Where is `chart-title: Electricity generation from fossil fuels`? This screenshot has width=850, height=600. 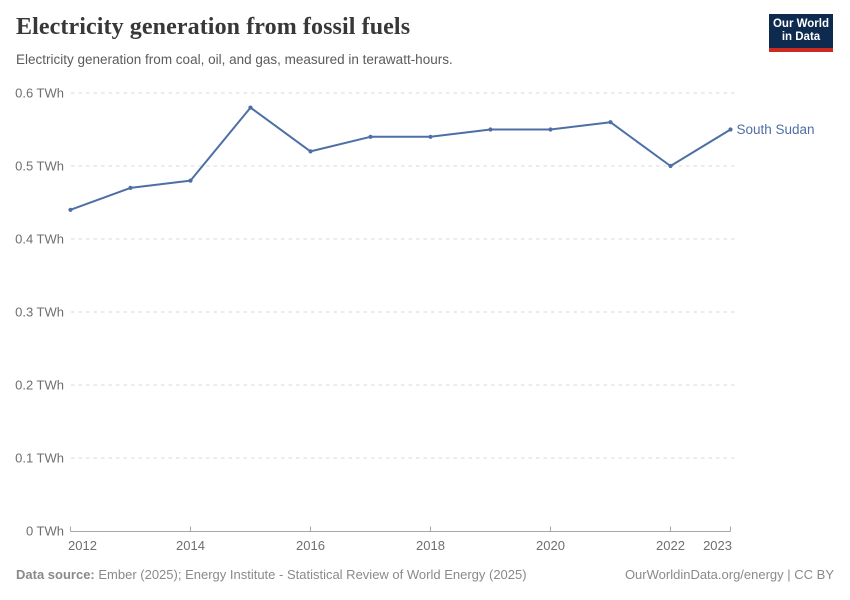
chart-title: Electricity generation from fossil fuels is located at coordinates (213, 27).